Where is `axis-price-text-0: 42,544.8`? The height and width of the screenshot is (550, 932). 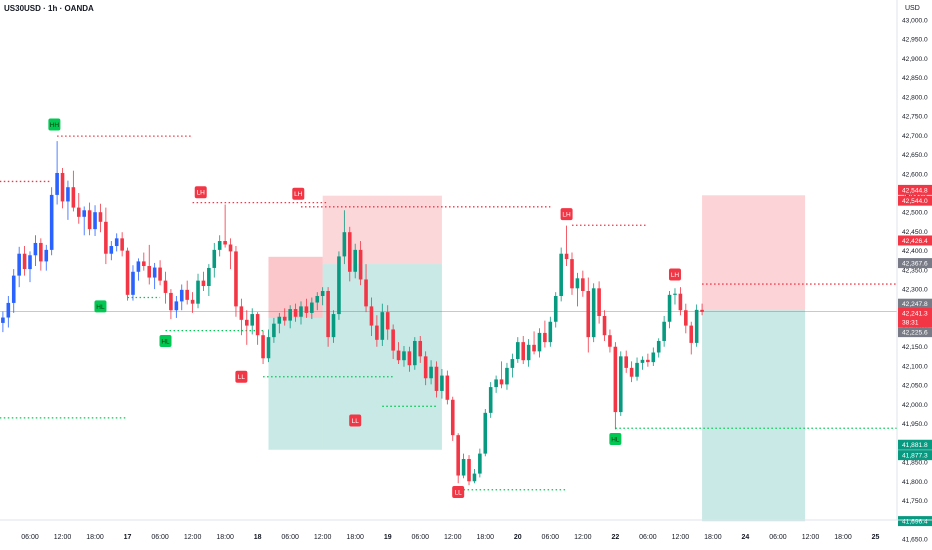
axis-price-text-0: 42,544.8 is located at coordinates (915, 190).